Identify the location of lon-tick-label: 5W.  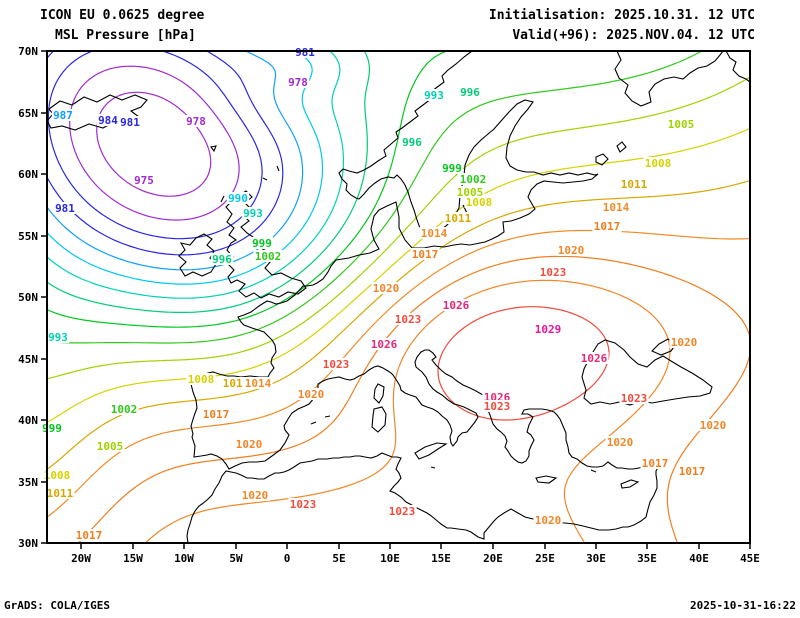
(236, 558).